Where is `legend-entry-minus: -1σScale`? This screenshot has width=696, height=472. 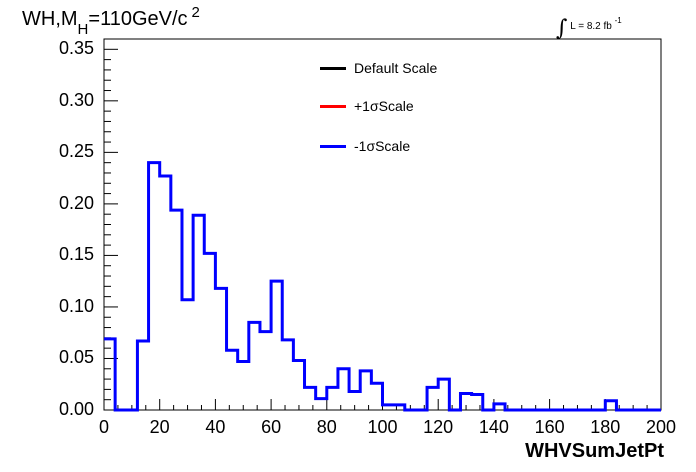 legend-entry-minus: -1σScale is located at coordinates (365, 146).